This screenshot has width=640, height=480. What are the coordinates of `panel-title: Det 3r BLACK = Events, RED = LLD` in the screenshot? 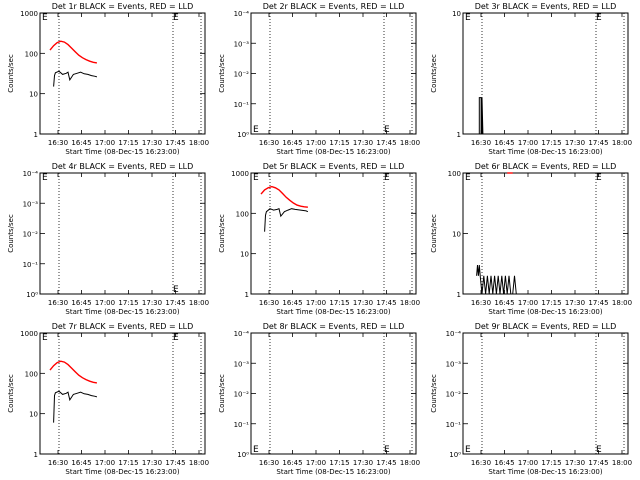 It's located at (546, 6).